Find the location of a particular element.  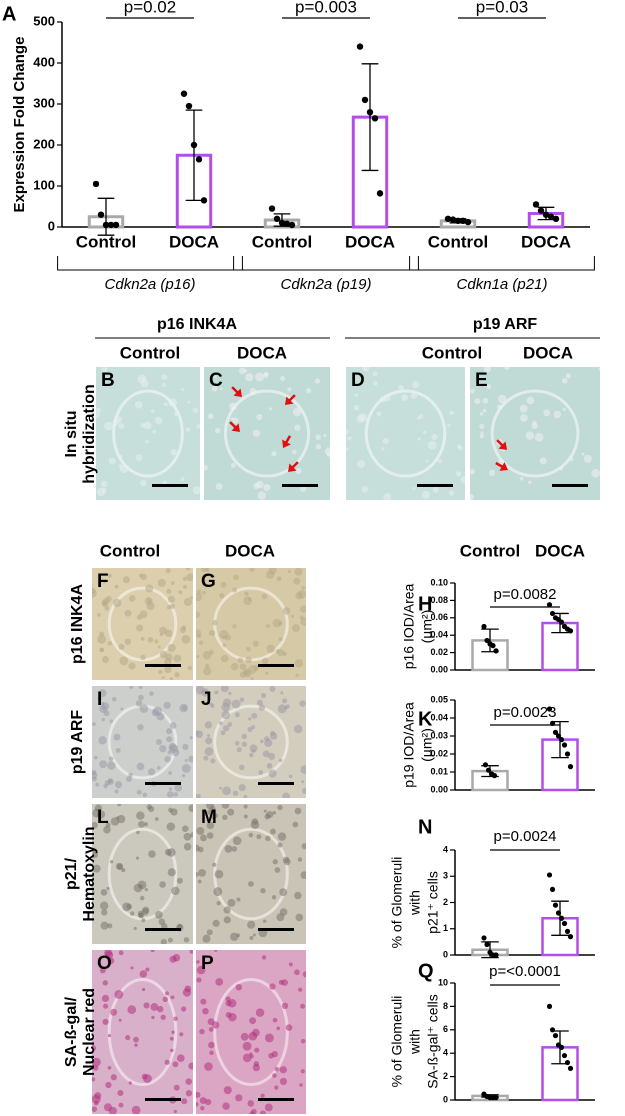

panel-letter: I is located at coordinates (99, 699).